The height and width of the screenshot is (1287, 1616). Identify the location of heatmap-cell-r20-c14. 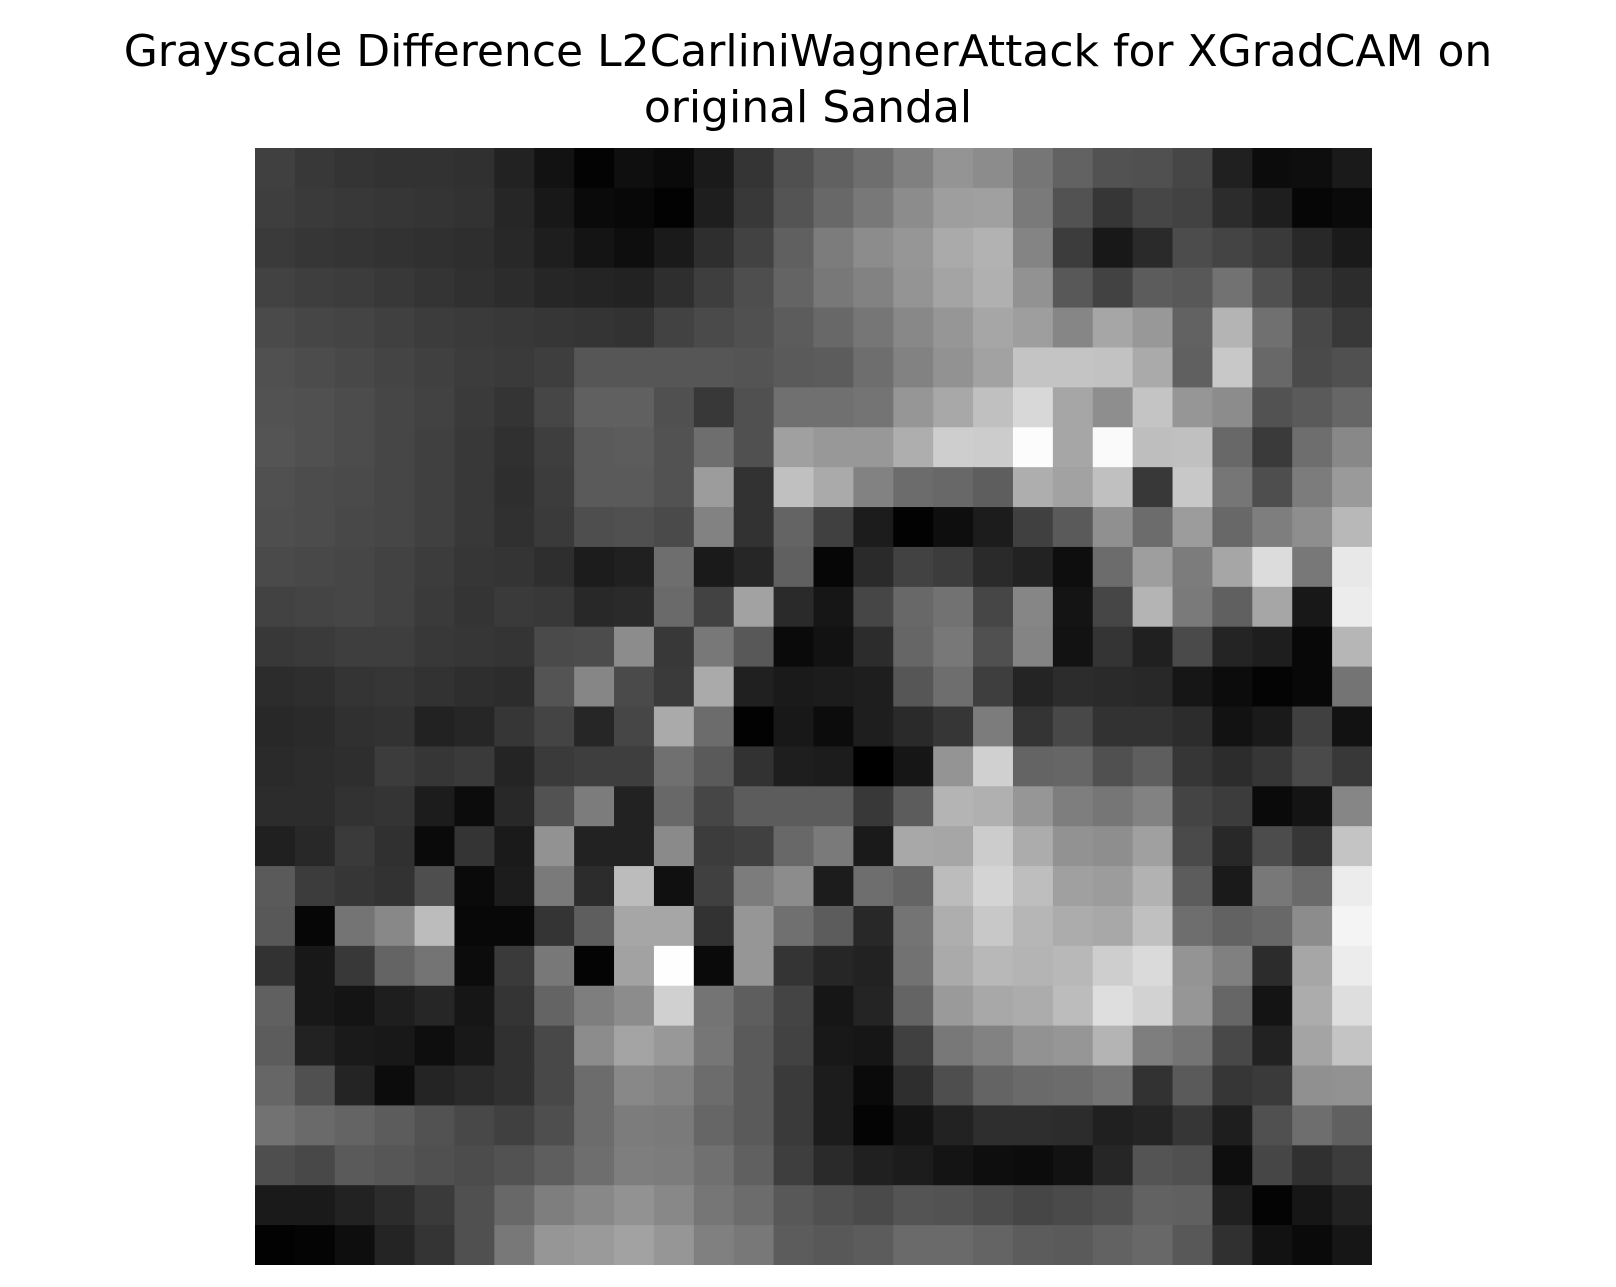
(833, 966).